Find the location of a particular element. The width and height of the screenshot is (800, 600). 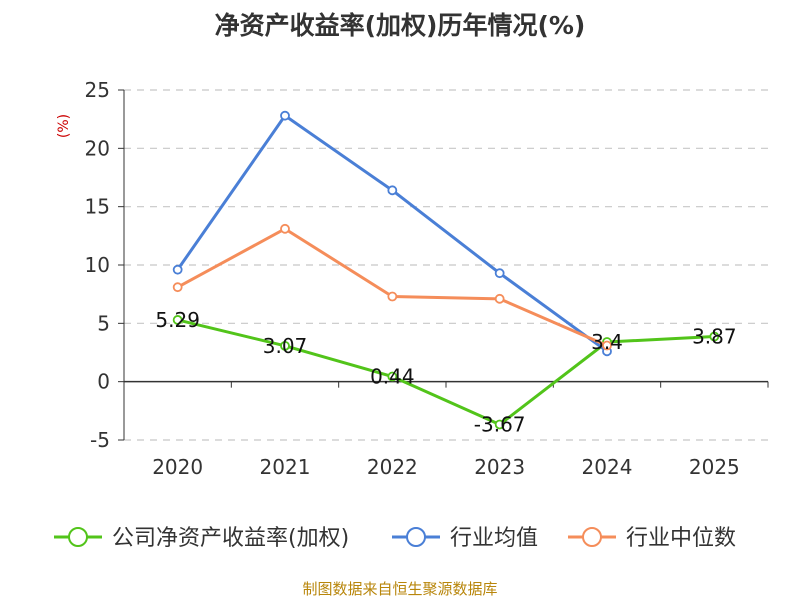

legend-label: 行业均值 is located at coordinates (494, 538).